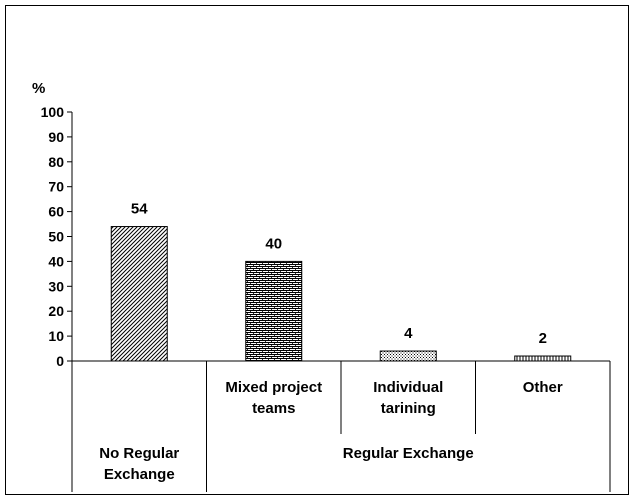 The width and height of the screenshot is (634, 502). I want to click on y-tick-label: 0, so click(60, 361).